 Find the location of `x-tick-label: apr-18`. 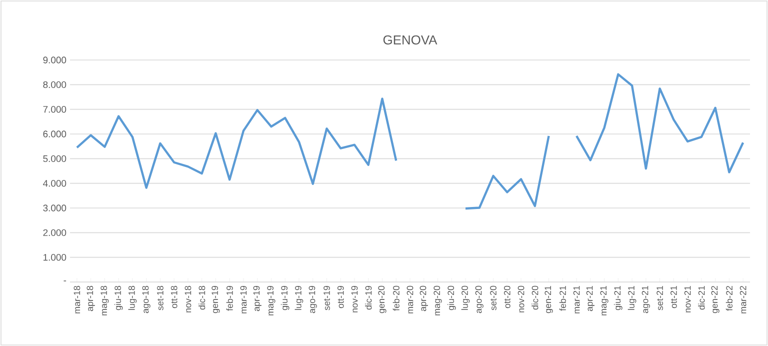

x-tick-label: apr-18 is located at coordinates (90, 299).